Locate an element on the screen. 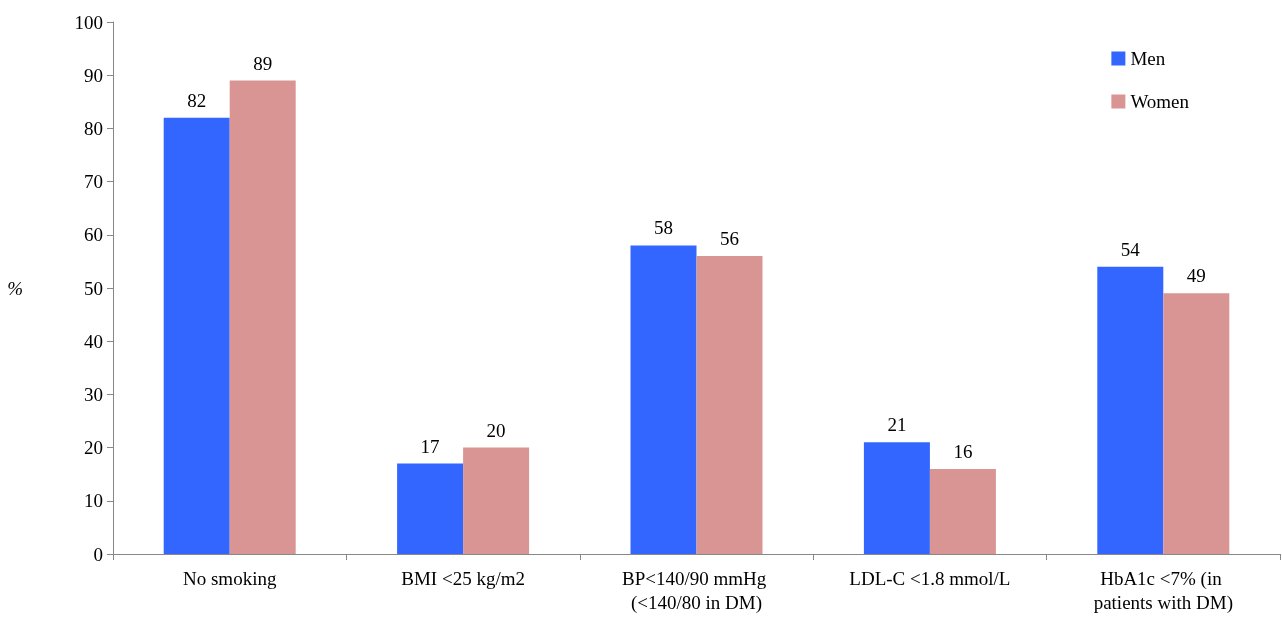  legend-label: Women is located at coordinates (1160, 101).